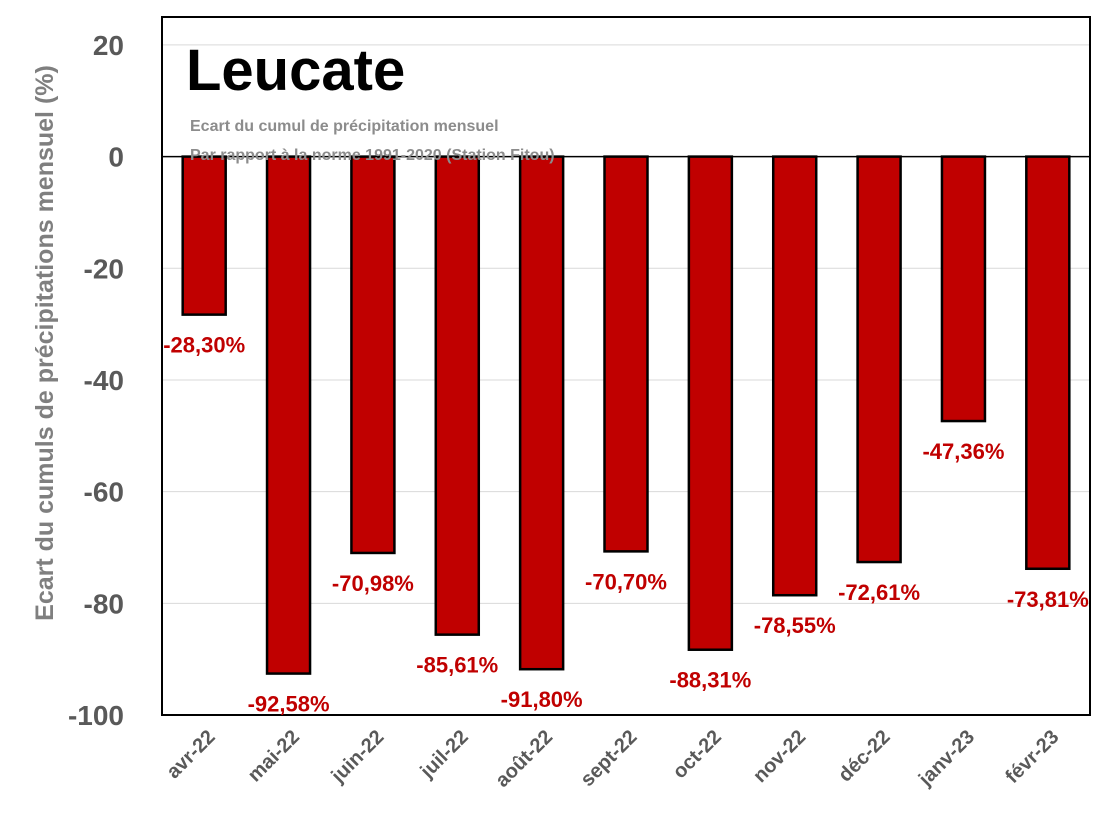  What do you see at coordinates (946, 758) in the screenshot?
I see `x-tick-label: janv-23` at bounding box center [946, 758].